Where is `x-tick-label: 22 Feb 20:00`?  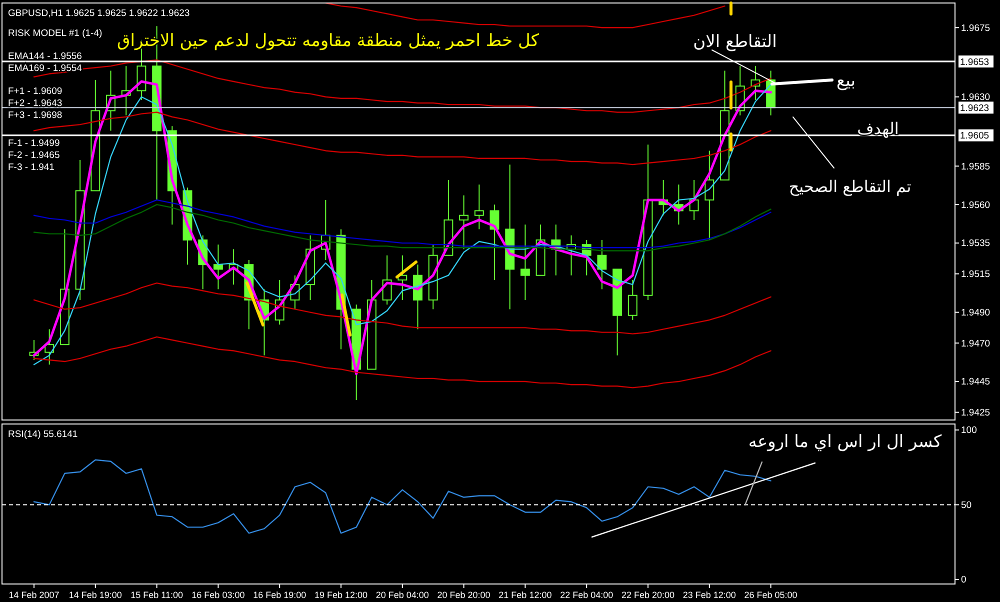
x-tick-label: 22 Feb 20:00 is located at coordinates (648, 595).